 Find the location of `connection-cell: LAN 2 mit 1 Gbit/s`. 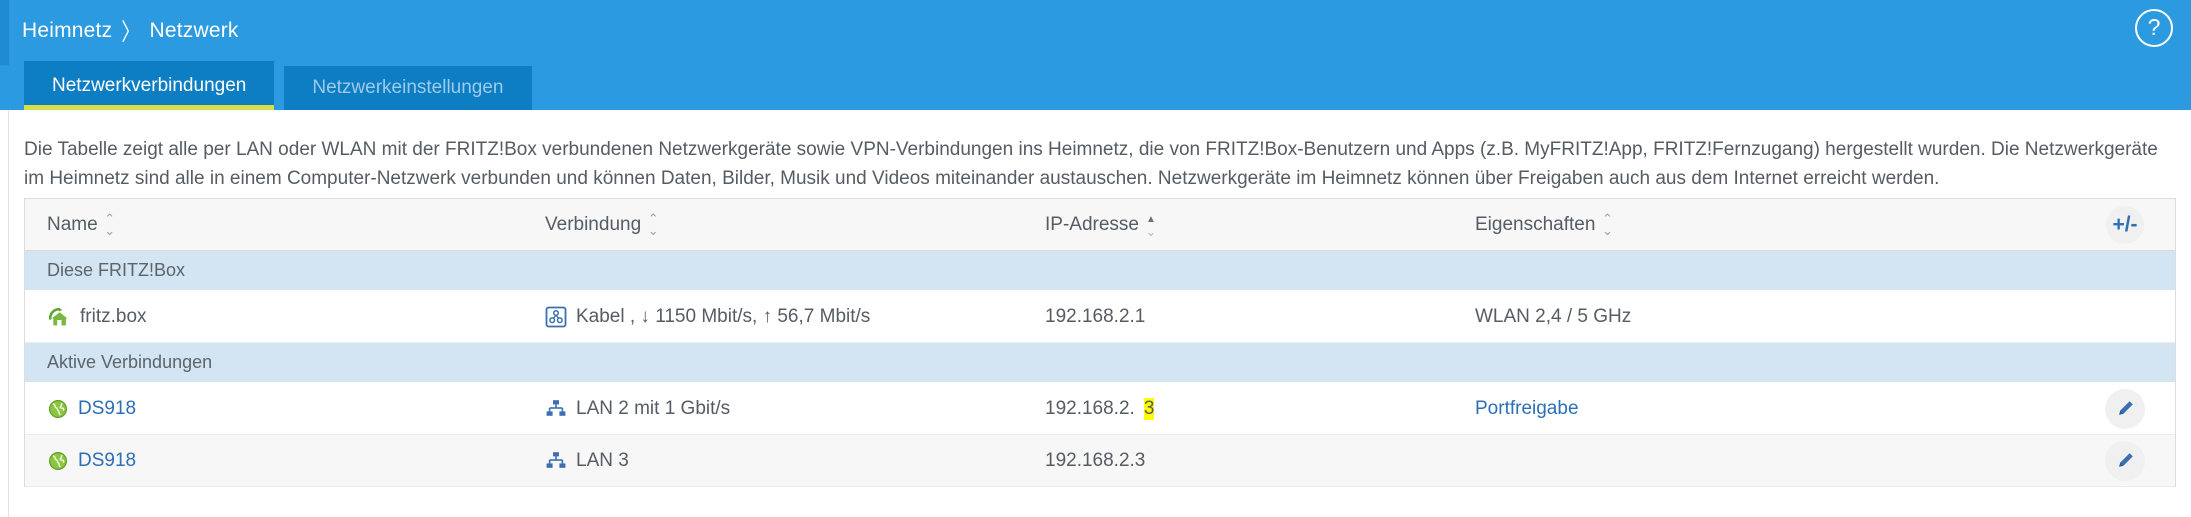

connection-cell: LAN 2 mit 1 Gbit/s is located at coordinates (795, 409).